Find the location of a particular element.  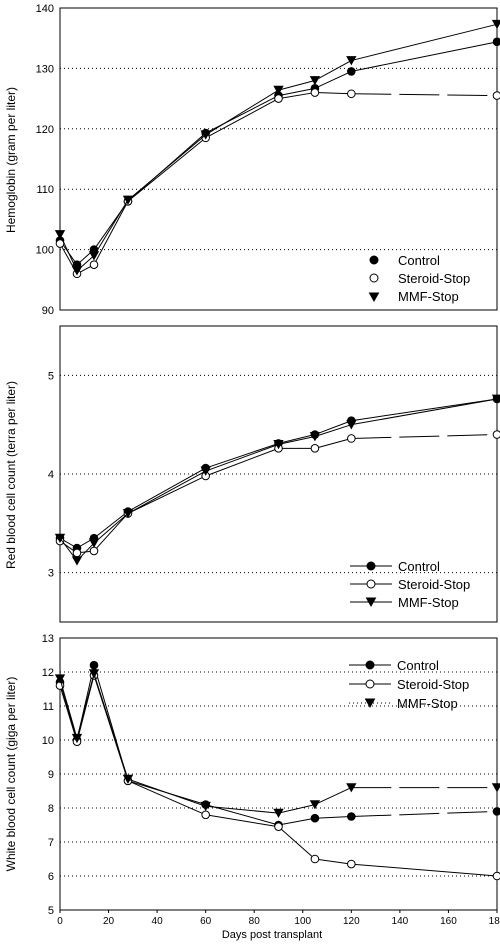

y-tick-label: 4 is located at coordinates (51, 475).